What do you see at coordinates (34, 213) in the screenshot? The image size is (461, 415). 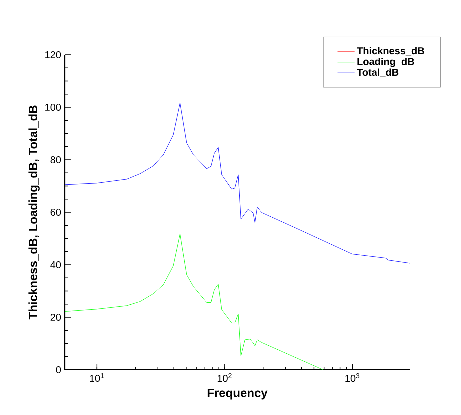 I see `y-axis-title: Thickness_dB, Loading_dB, Total_dB` at bounding box center [34, 213].